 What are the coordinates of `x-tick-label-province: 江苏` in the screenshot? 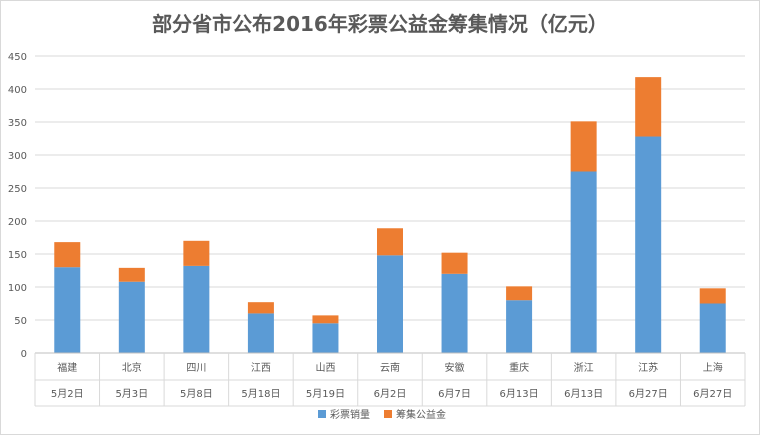 It's located at (648, 367).